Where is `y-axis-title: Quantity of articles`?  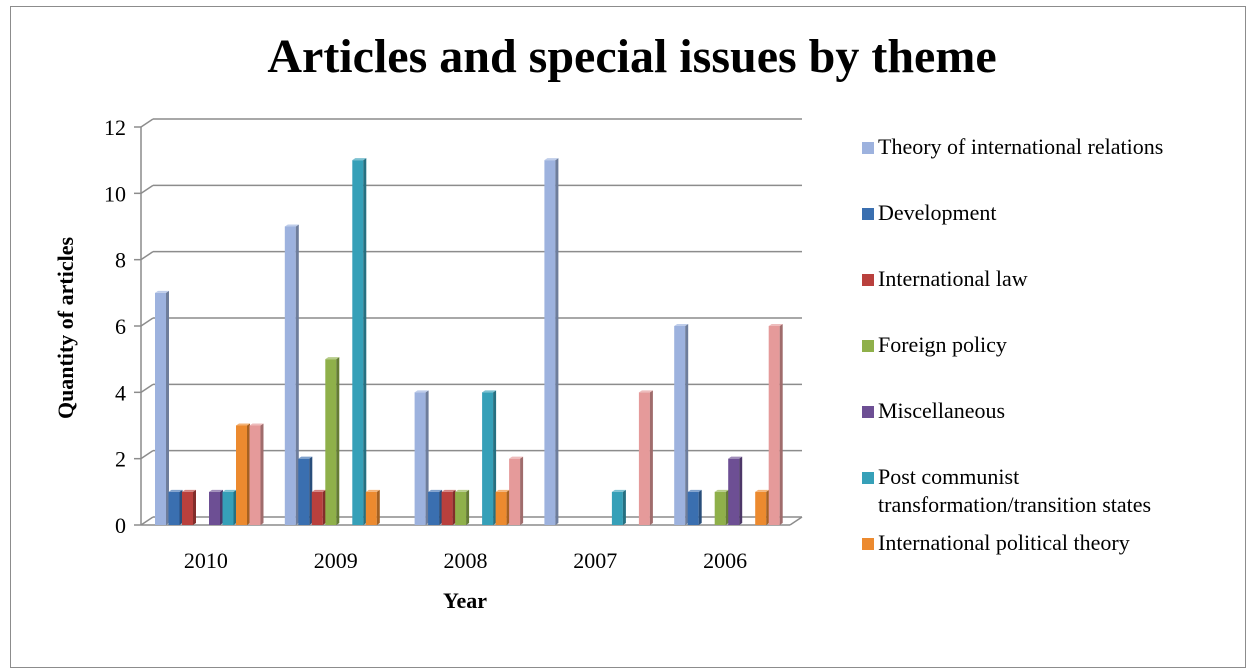
y-axis-title: Quantity of articles is located at coordinates (65, 328).